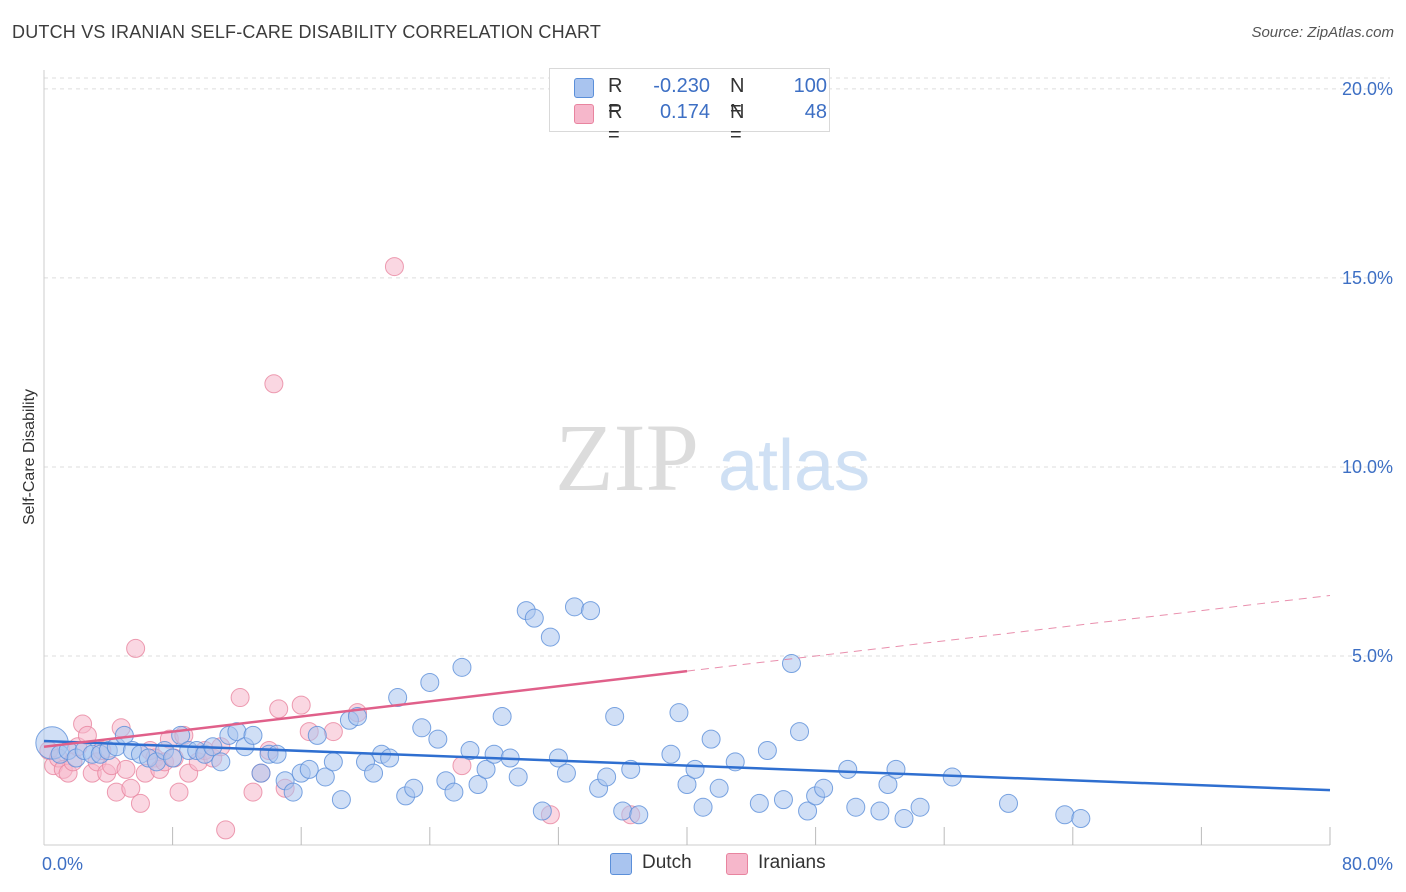 The image size is (1406, 892). I want to click on watermark-zip: ZIP, so click(627, 457).